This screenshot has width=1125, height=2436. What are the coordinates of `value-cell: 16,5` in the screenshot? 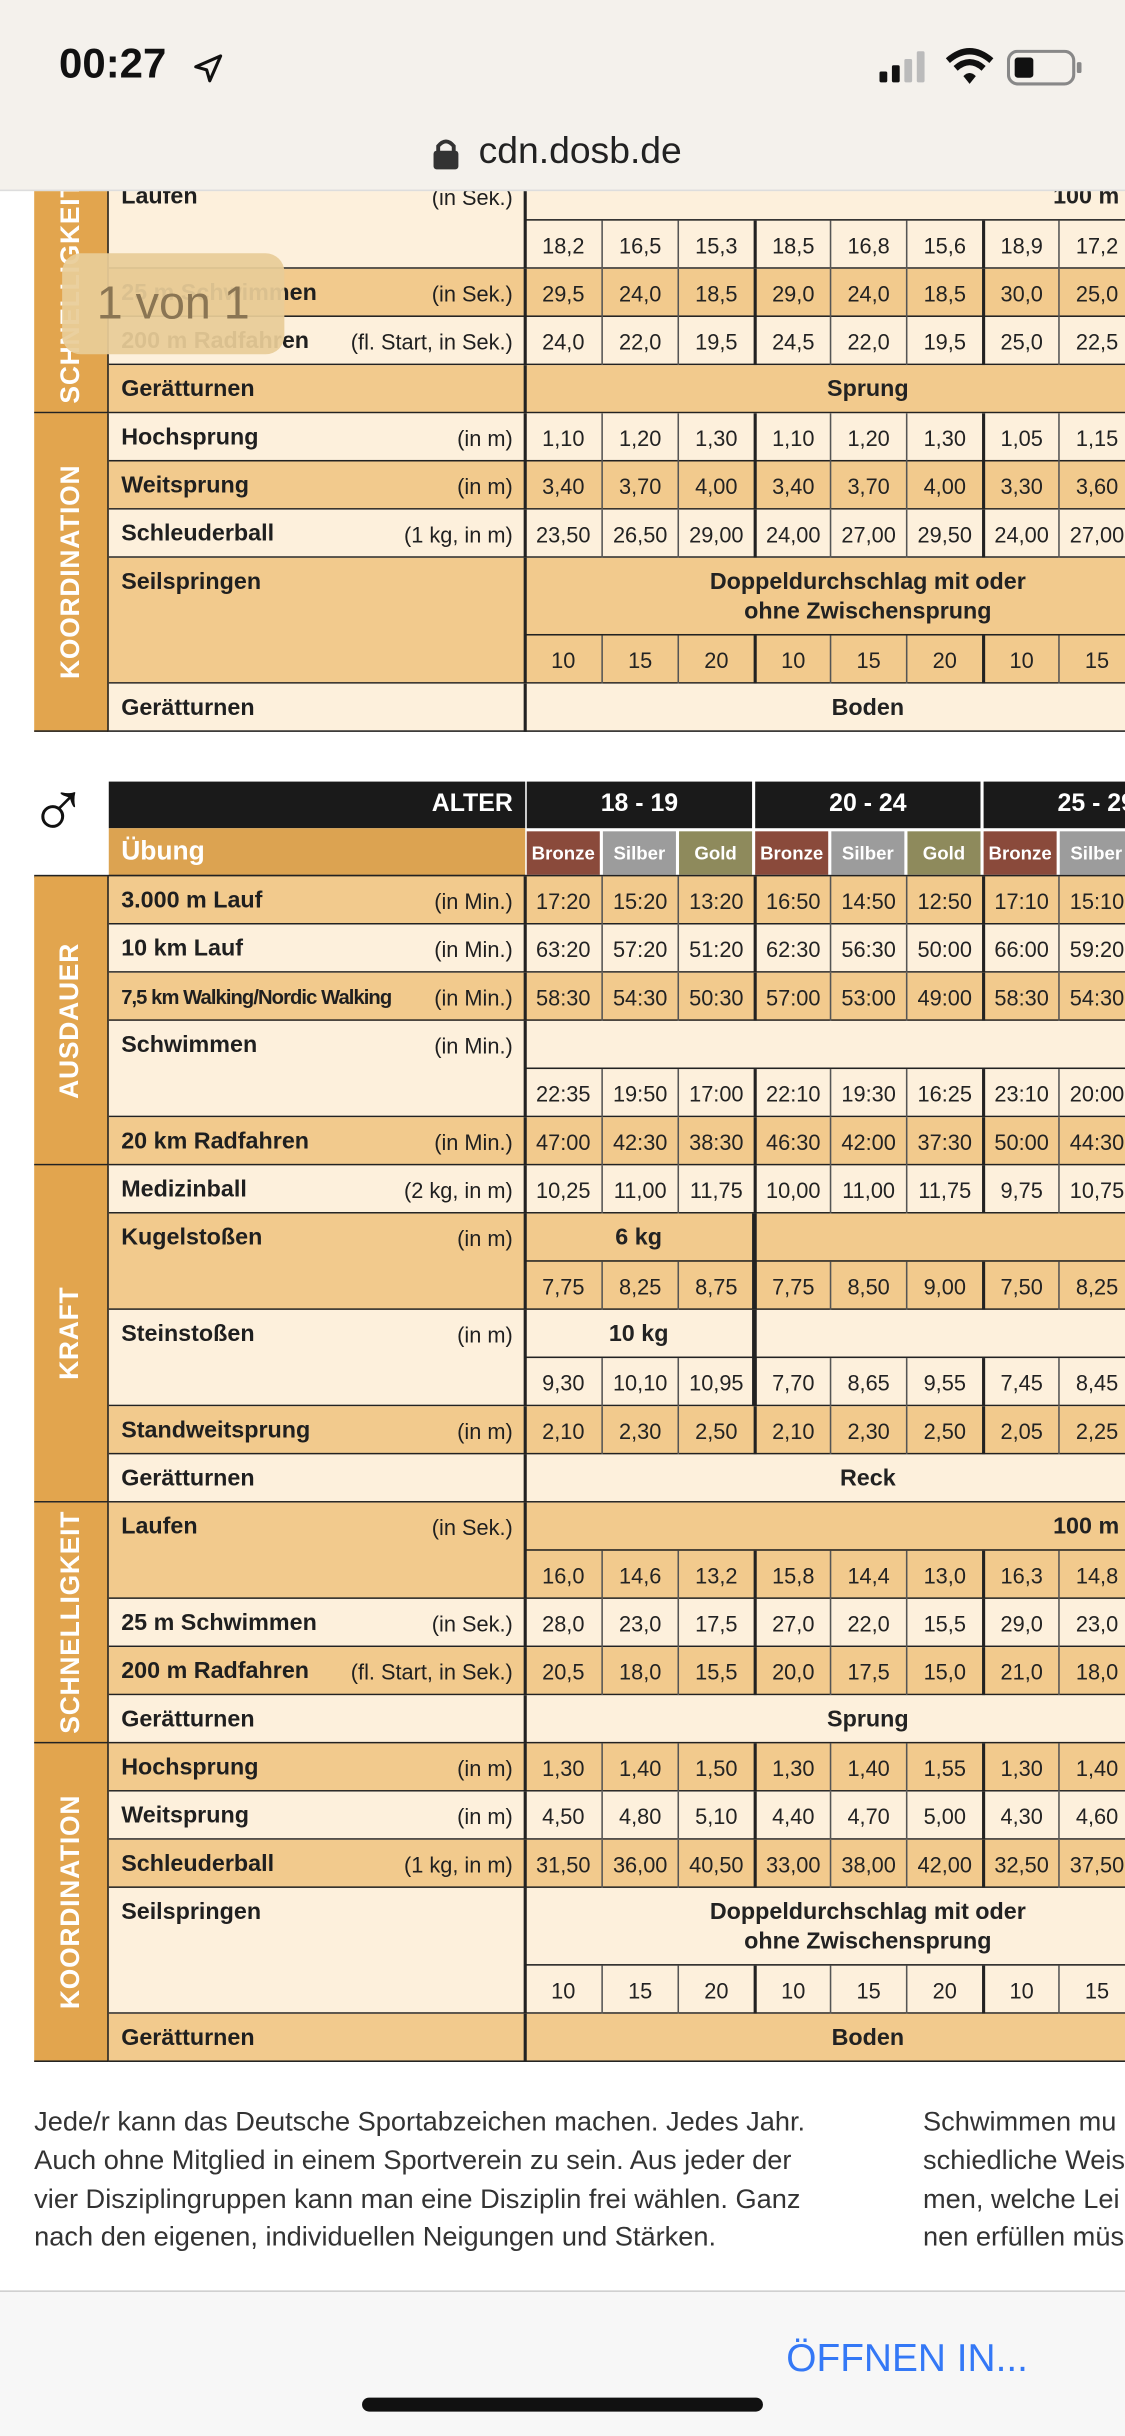 It's located at (639, 244).